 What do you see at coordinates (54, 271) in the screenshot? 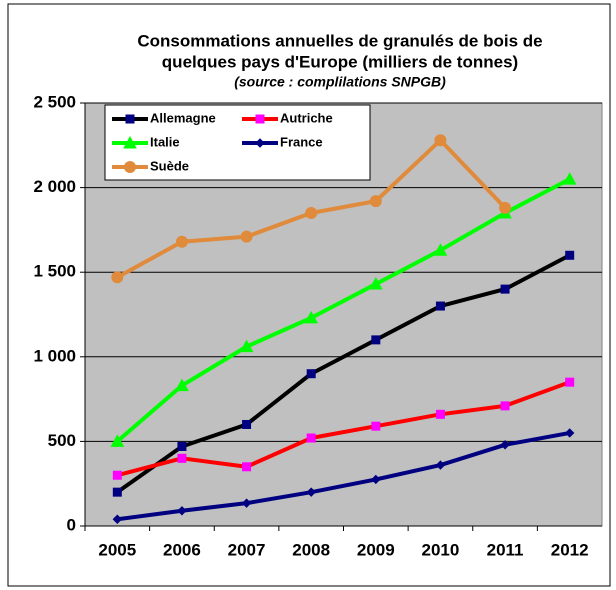
I see `y-tick-label: 1 500` at bounding box center [54, 271].